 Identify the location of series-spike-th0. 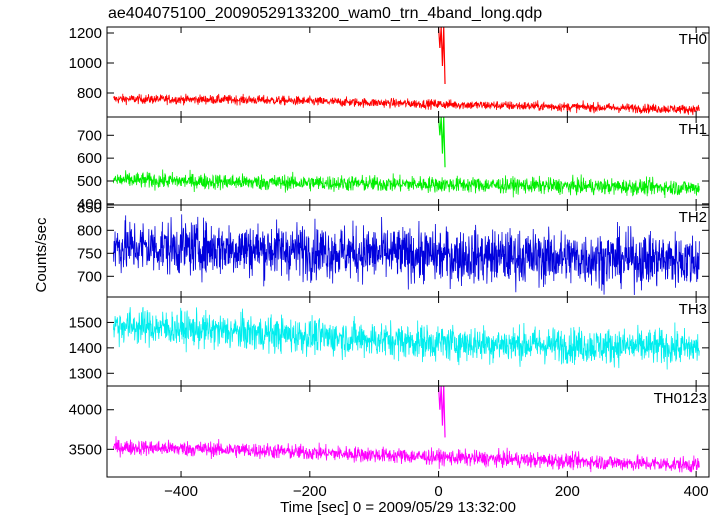
(441, 56).